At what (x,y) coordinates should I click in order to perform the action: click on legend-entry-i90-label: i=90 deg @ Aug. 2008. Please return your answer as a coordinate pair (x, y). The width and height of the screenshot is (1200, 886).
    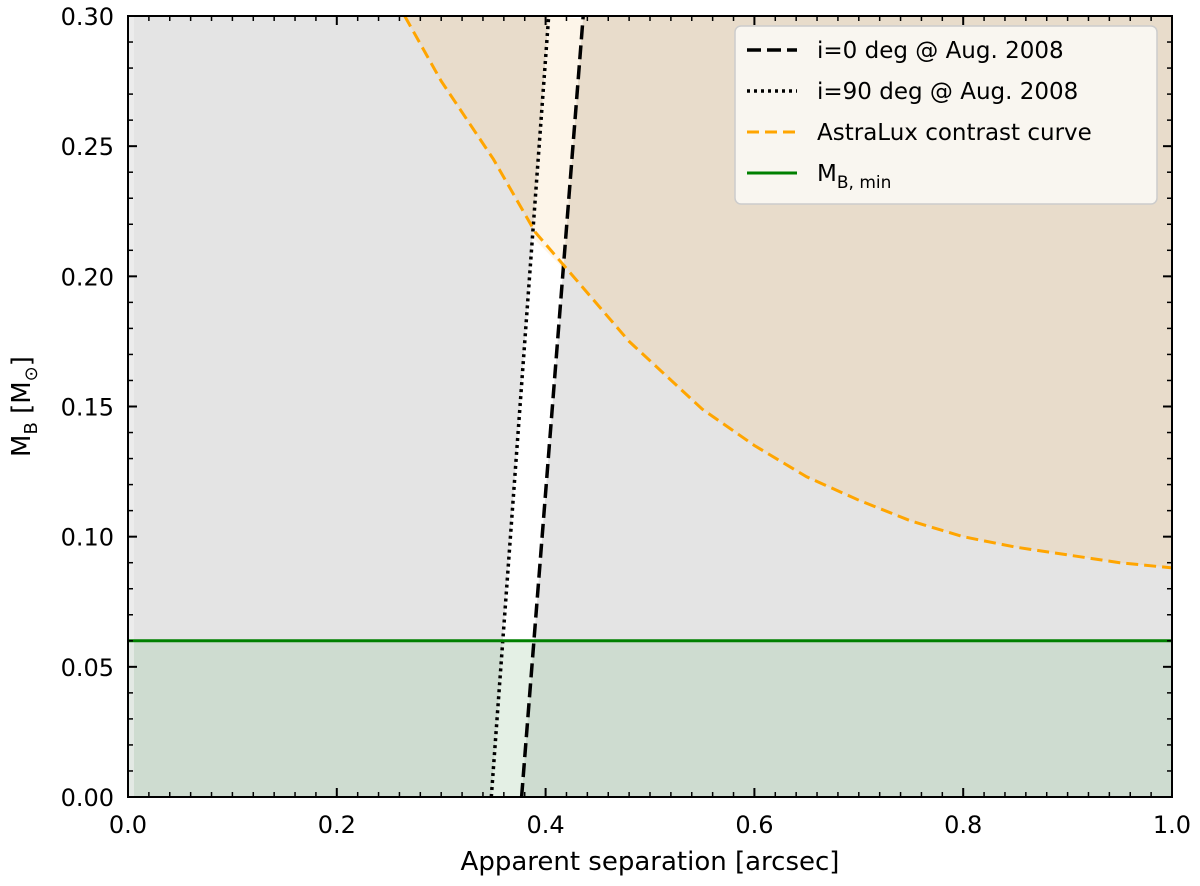
    Looking at the image, I should click on (947, 92).